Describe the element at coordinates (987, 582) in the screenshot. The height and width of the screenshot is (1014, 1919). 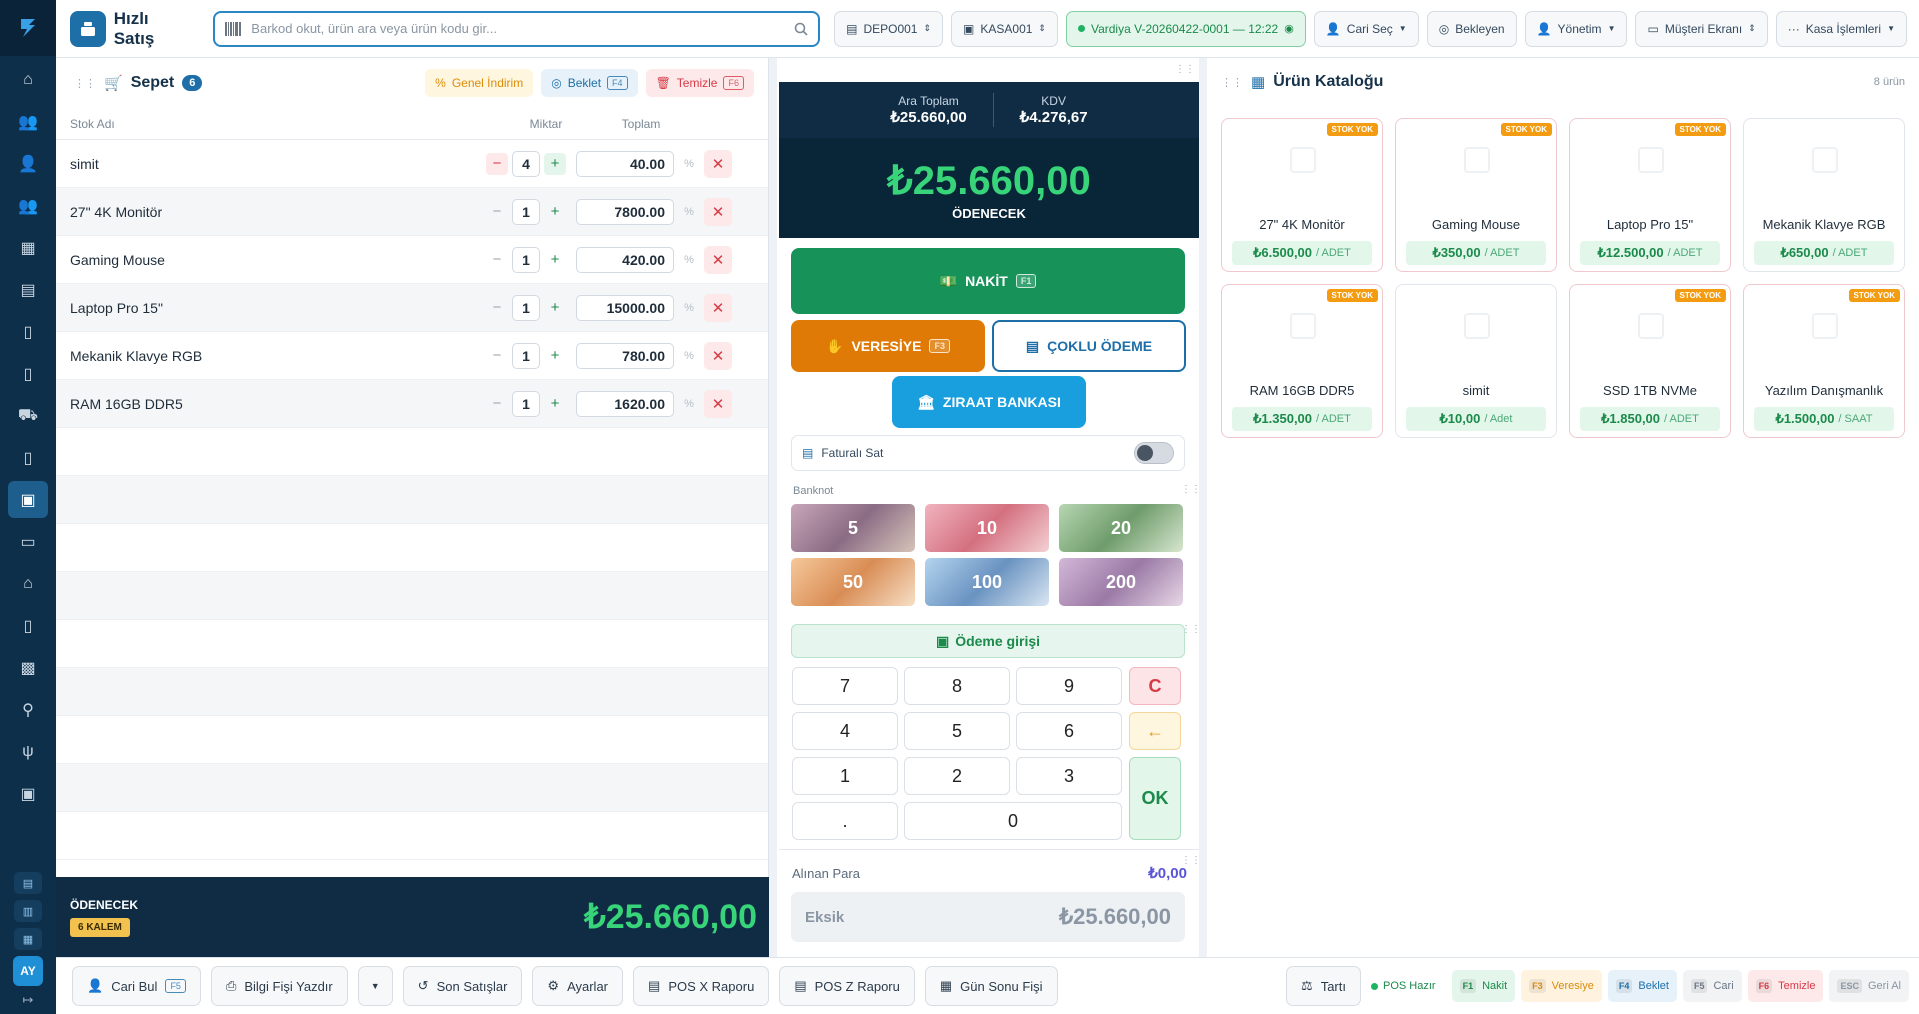
I see `banknote-100: 100` at that location.